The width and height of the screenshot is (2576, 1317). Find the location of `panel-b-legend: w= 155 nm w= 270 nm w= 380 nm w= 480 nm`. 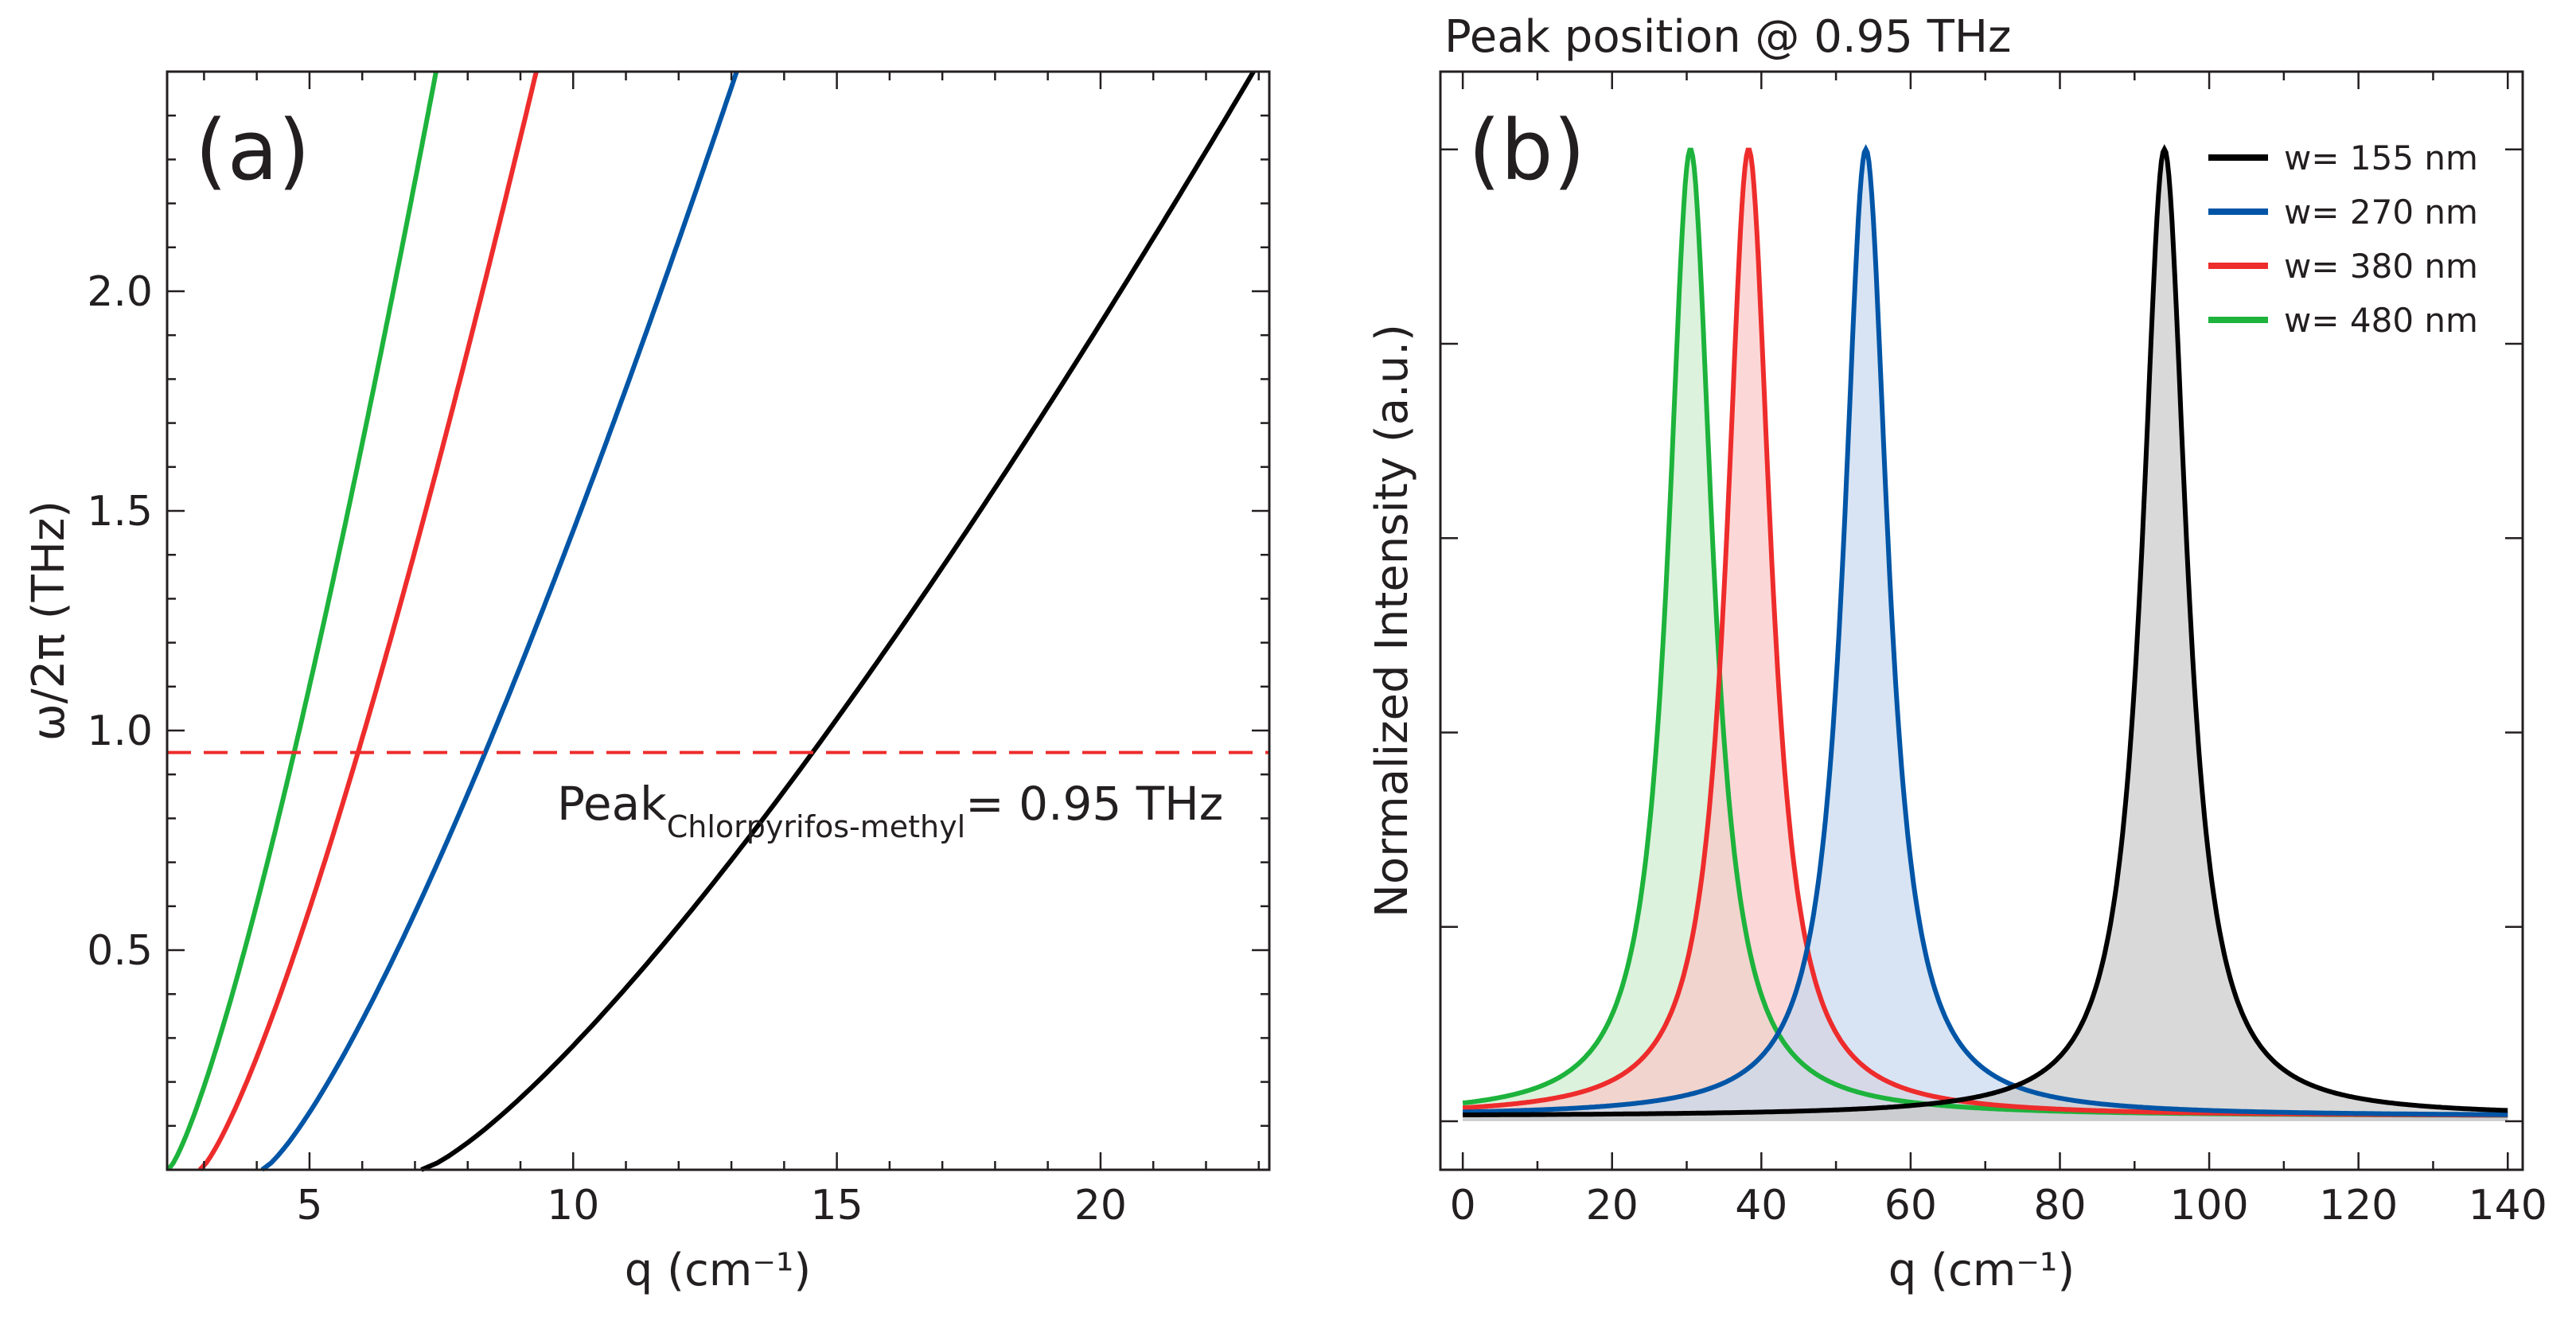

panel-b-legend: w= 155 nm w= 270 nm w= 380 nm w= 480 nm is located at coordinates (2343, 239).